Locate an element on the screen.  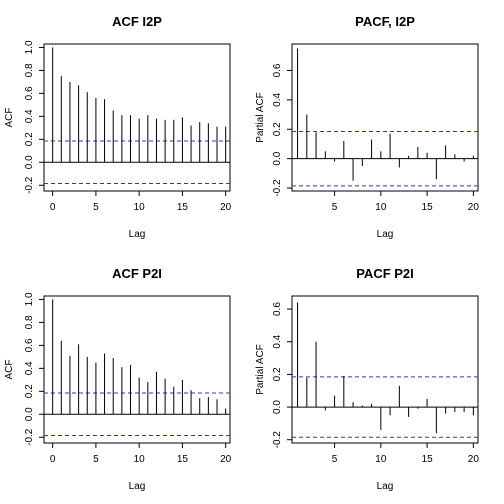
chart-title: ACF P2I is located at coordinates (137, 273).